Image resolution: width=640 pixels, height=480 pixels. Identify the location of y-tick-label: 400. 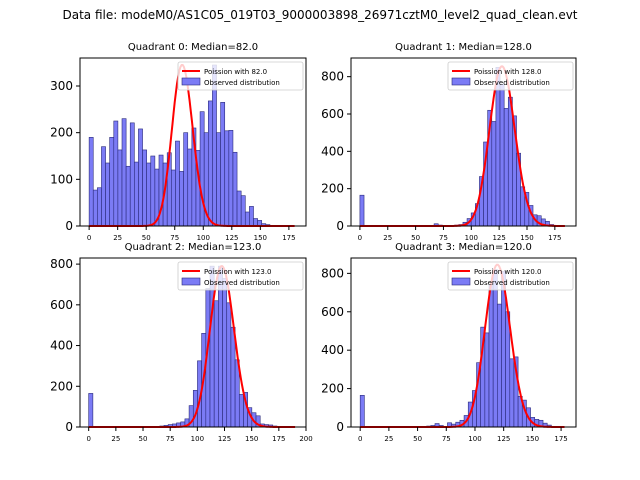
(332, 350).